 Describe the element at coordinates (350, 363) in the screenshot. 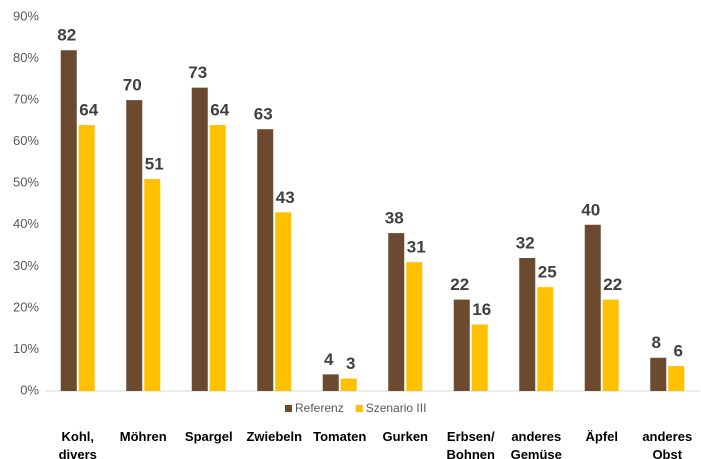

I see `data-label: 3` at that location.